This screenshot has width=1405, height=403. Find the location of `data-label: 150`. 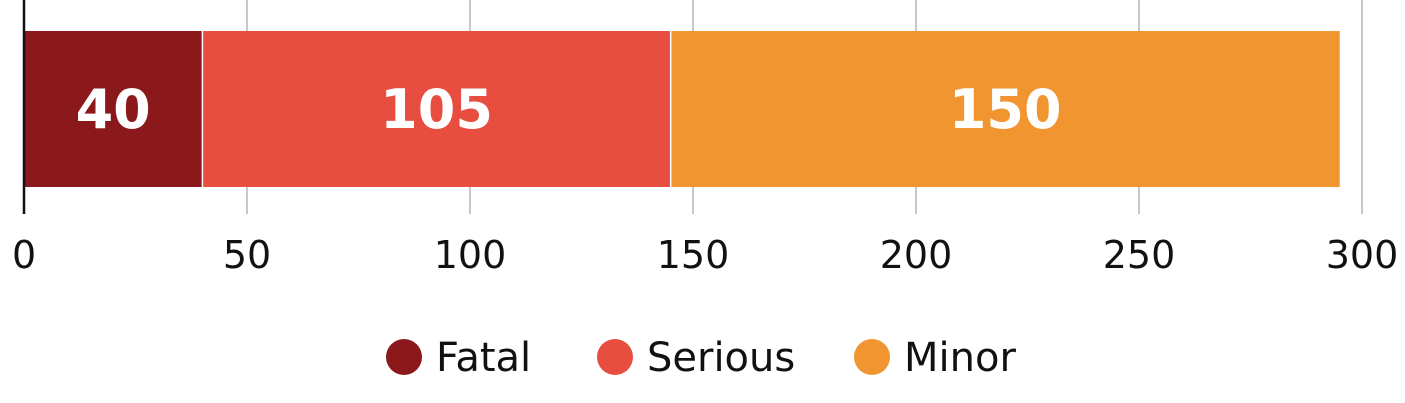

data-label: 150 is located at coordinates (1005, 109).